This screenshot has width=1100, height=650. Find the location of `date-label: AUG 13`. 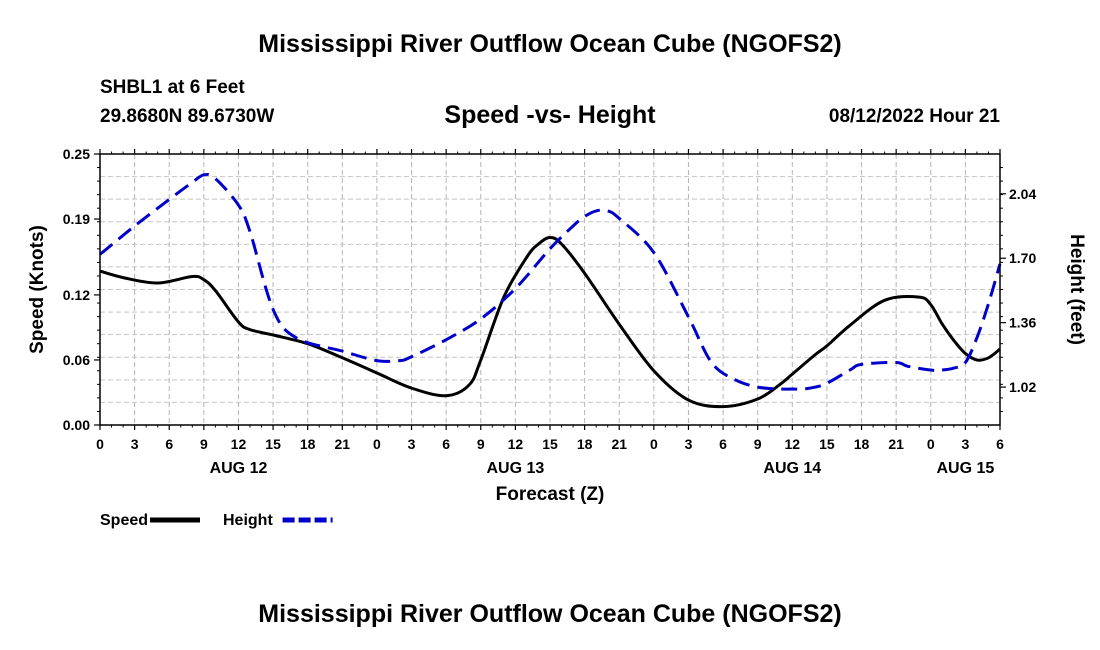

date-label: AUG 13 is located at coordinates (515, 468).